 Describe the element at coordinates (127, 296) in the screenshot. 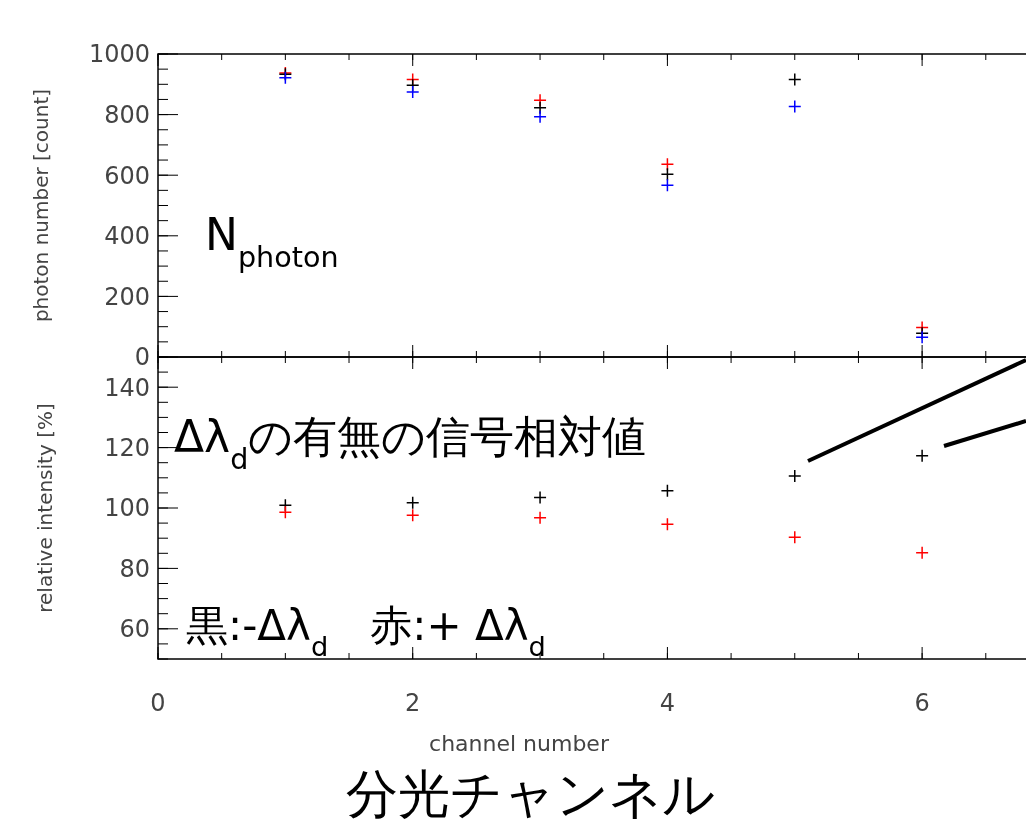

I see `y-tick-label: 200` at that location.